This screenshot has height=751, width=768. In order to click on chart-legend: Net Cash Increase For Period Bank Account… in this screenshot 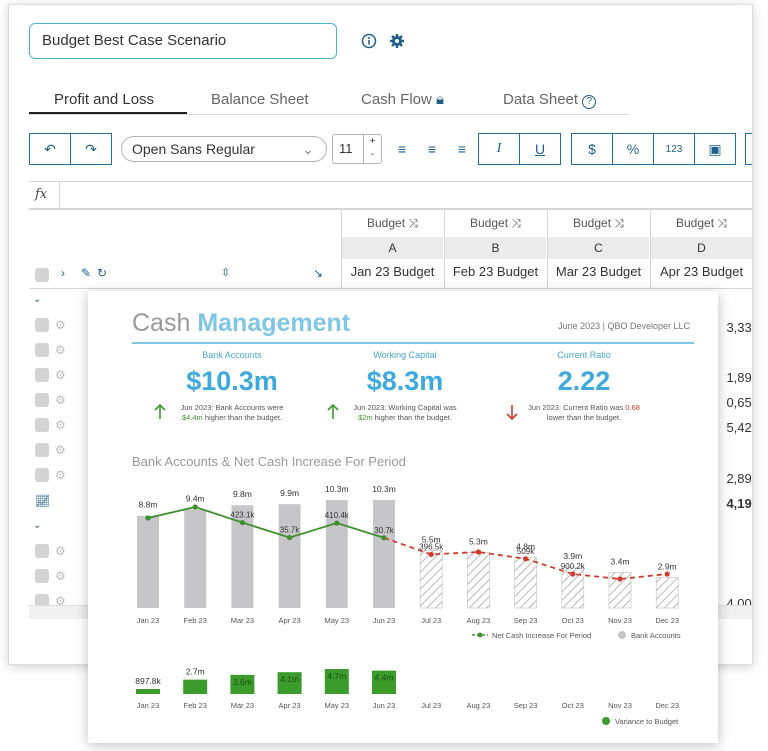, I will do `click(576, 635)`.